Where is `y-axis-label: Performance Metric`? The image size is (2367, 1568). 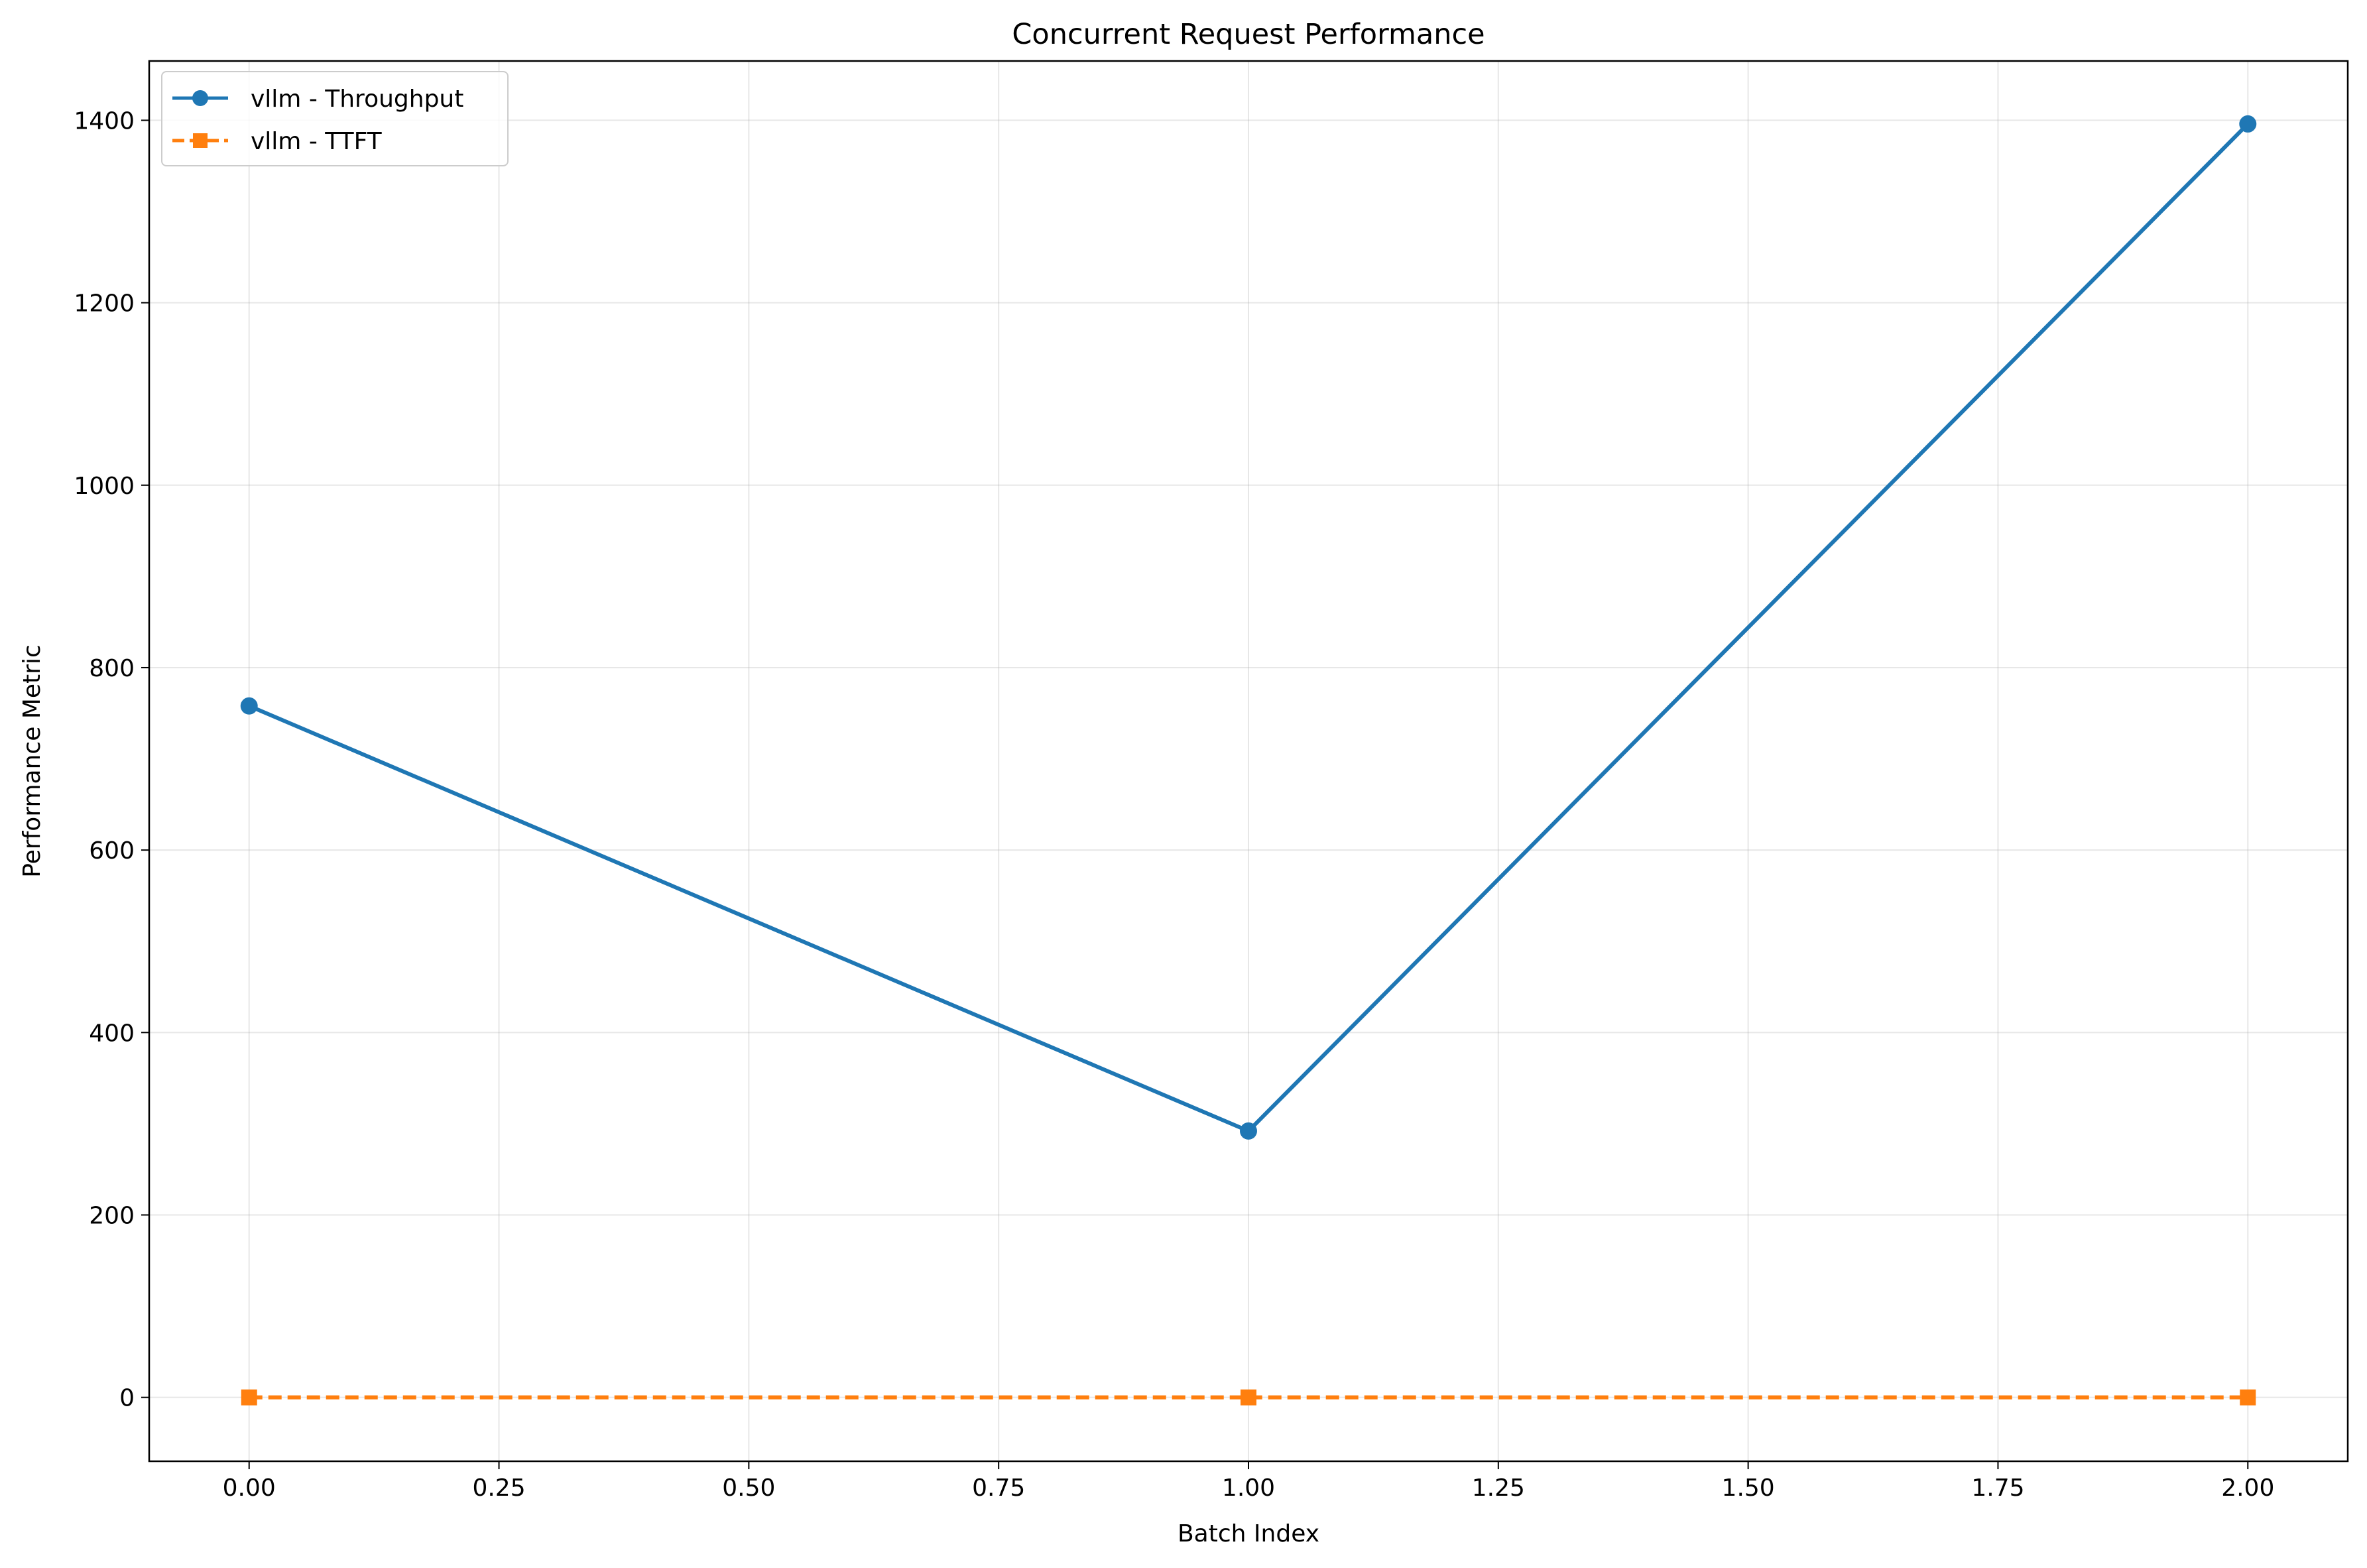
y-axis-label: Performance Metric is located at coordinates (32, 761).